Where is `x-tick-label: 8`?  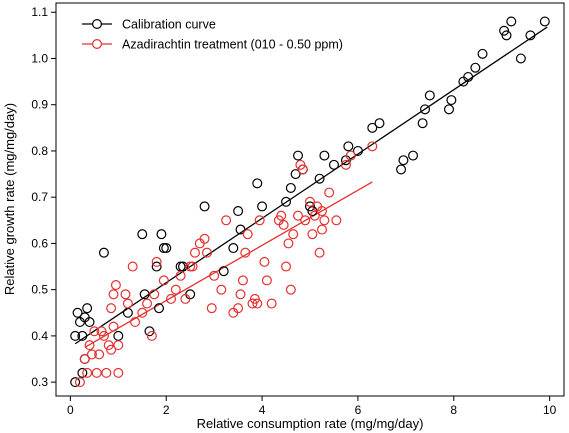
x-tick-label: 8 is located at coordinates (453, 410).